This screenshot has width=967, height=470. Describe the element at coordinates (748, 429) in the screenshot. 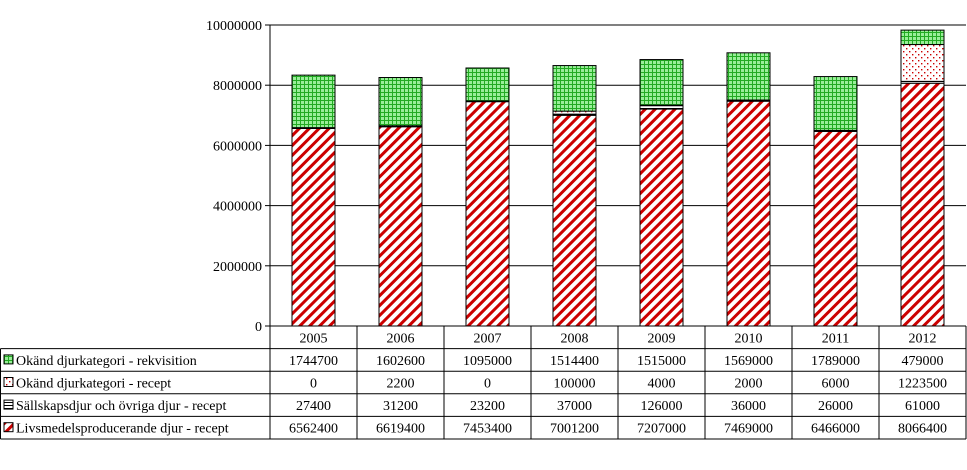

I see `data-label: 7469000` at that location.